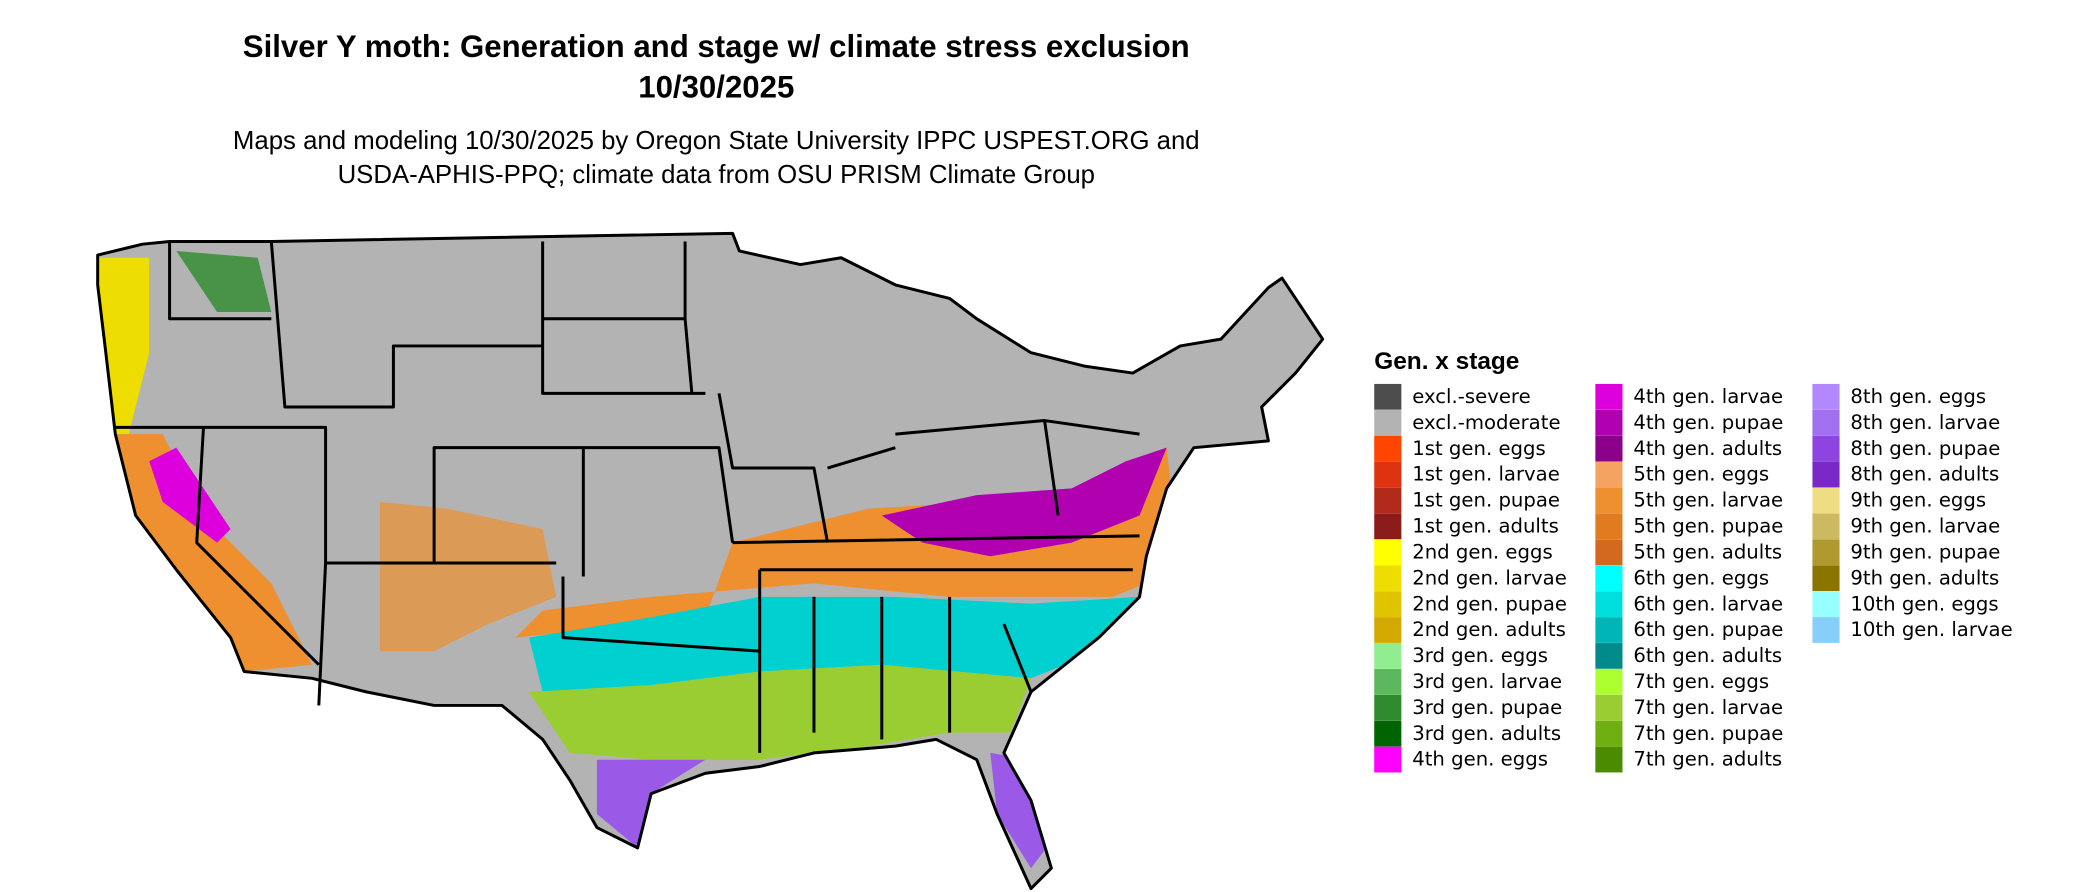 The height and width of the screenshot is (892, 2100). I want to click on legend-label: 1st gen. larvae, so click(1486, 474).